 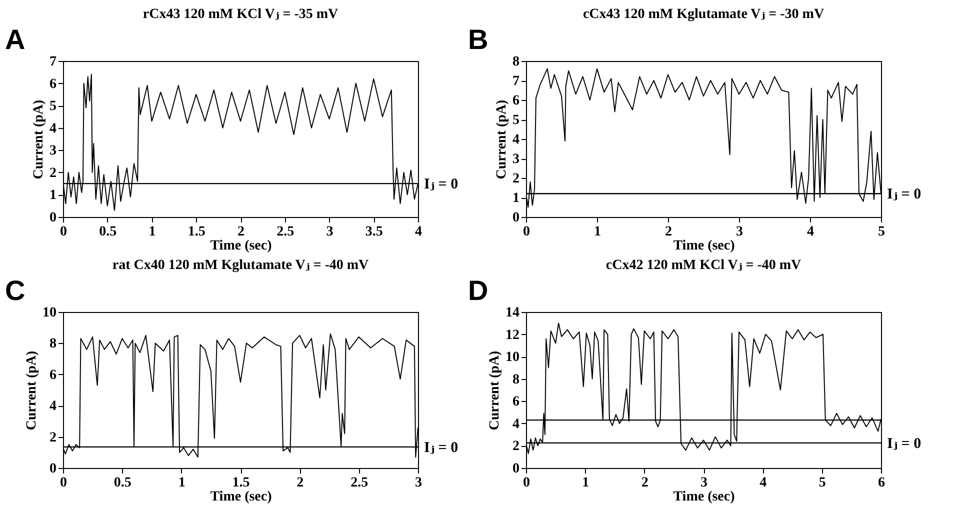 I want to click on chart-title: cCx43 120 mM Kglutamate Vⱼ = -30 mV, so click(x=703, y=14).